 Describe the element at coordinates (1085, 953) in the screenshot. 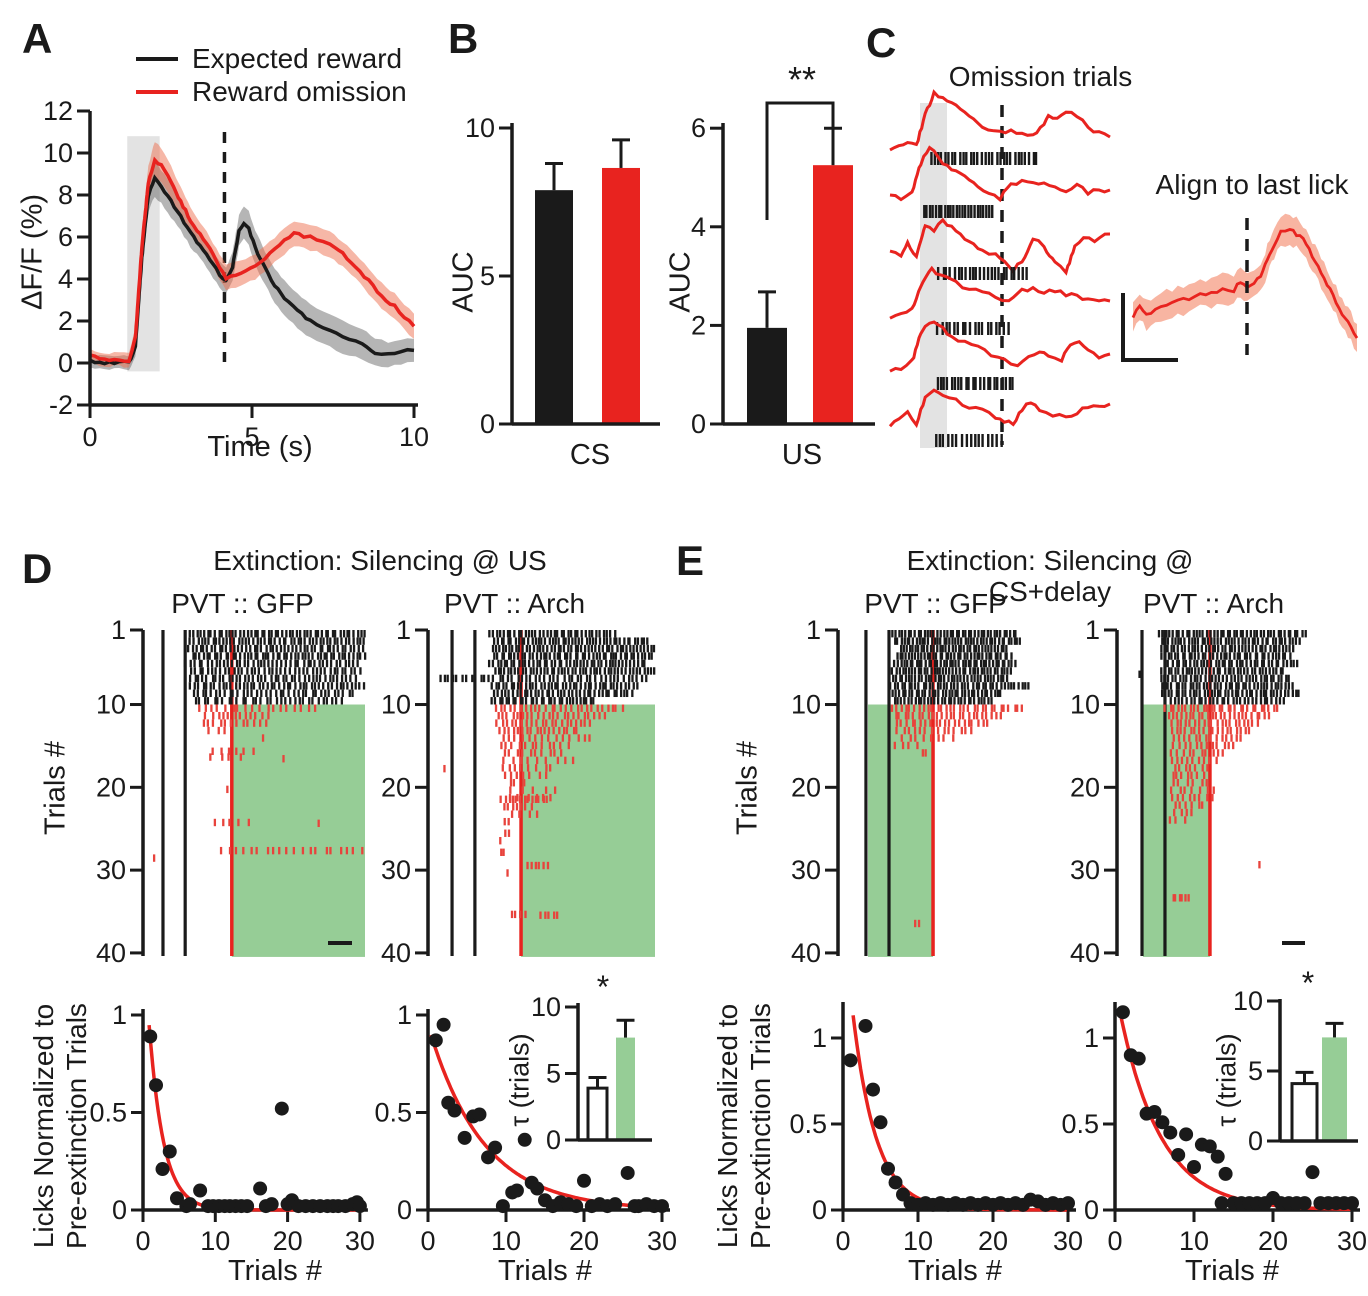

I see `tick-label: 40` at that location.